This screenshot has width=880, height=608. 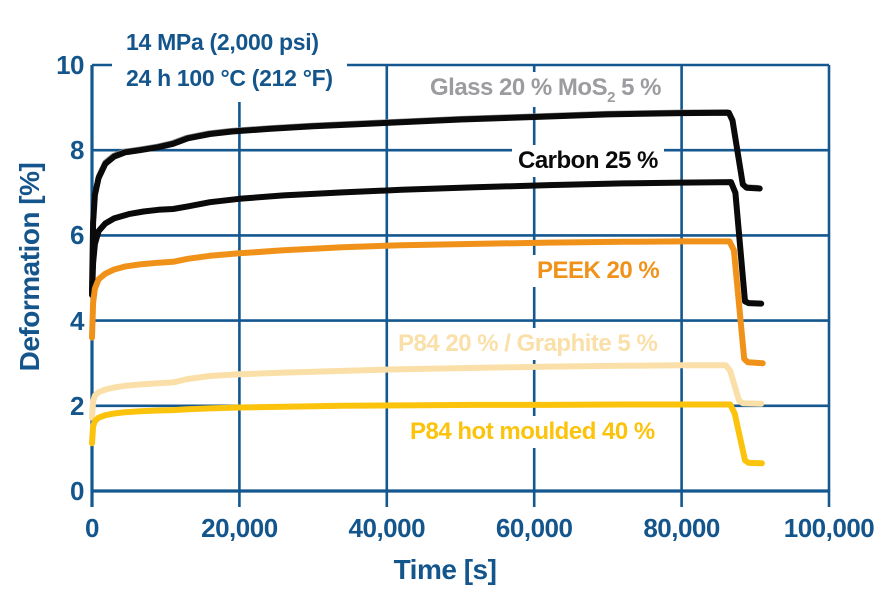 What do you see at coordinates (222, 42) in the screenshot?
I see `pressure-annotation-line: 14 MPa (2,000 psi)` at bounding box center [222, 42].